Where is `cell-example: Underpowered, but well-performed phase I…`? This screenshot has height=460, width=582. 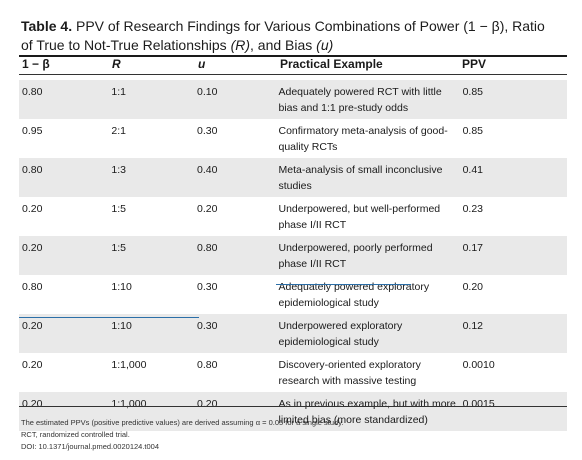 cell-example: Underpowered, but well-performed phase I… is located at coordinates (359, 217).